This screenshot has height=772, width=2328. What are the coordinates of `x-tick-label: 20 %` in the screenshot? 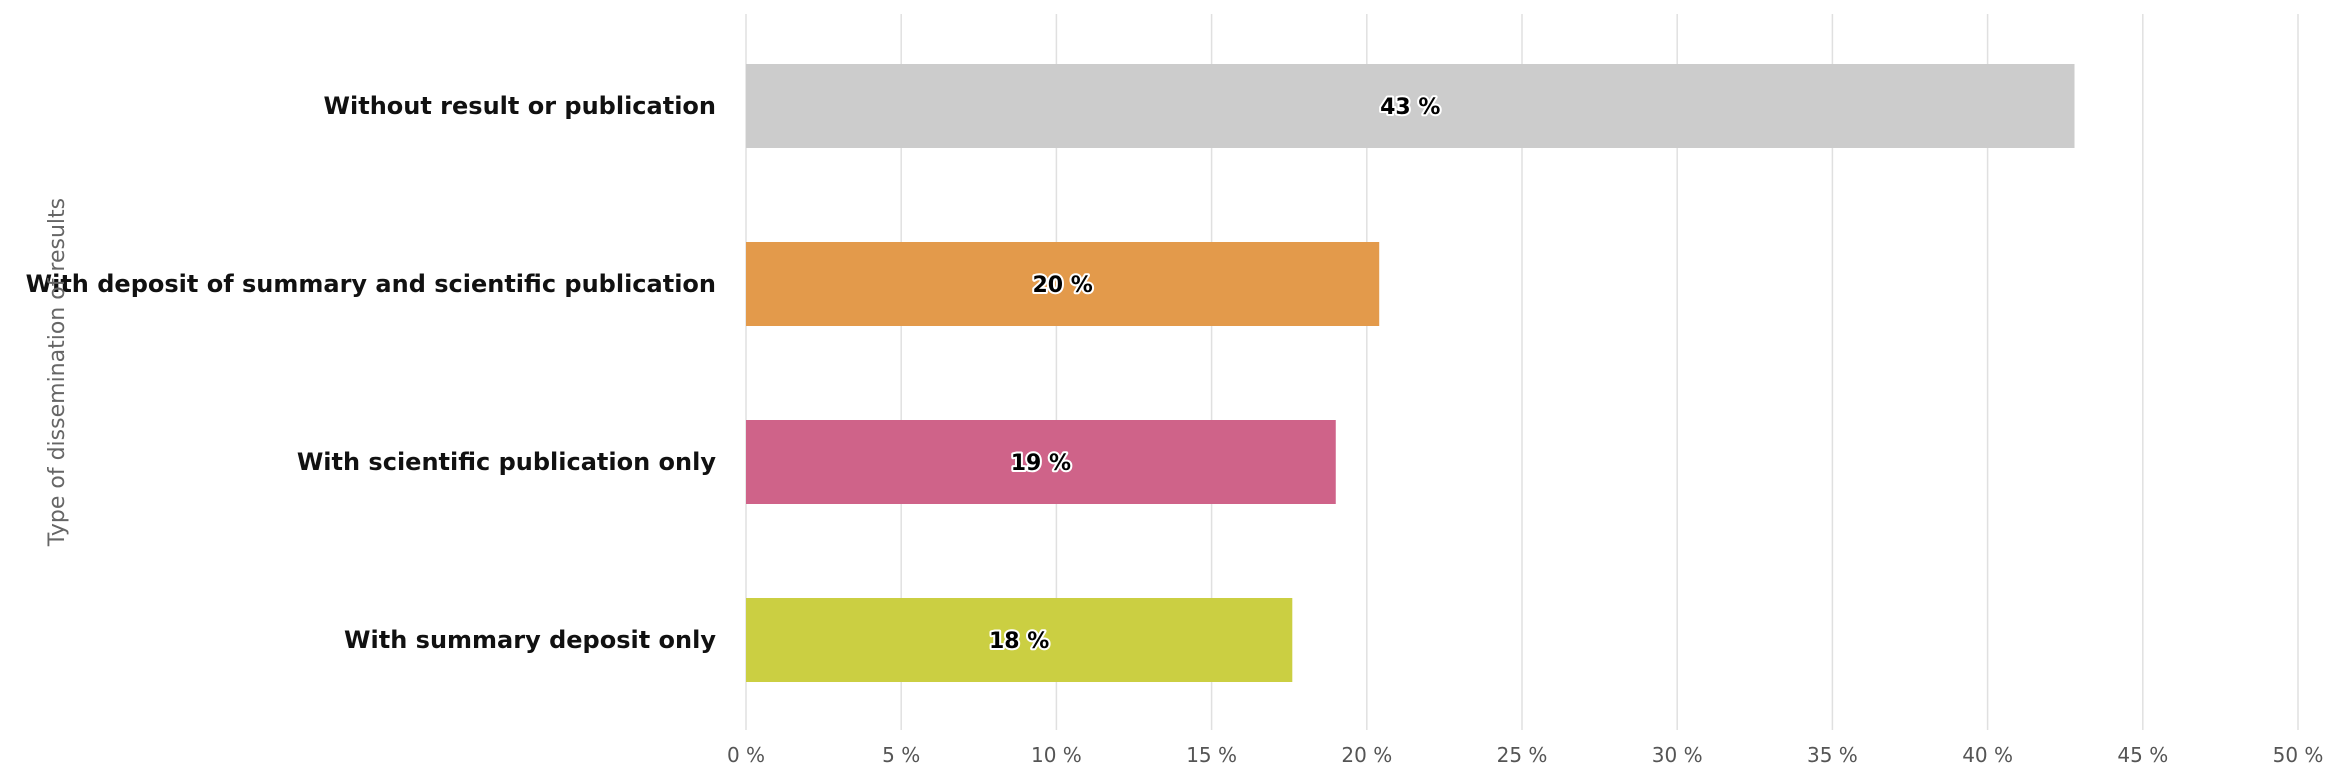 It's located at (1366, 755).